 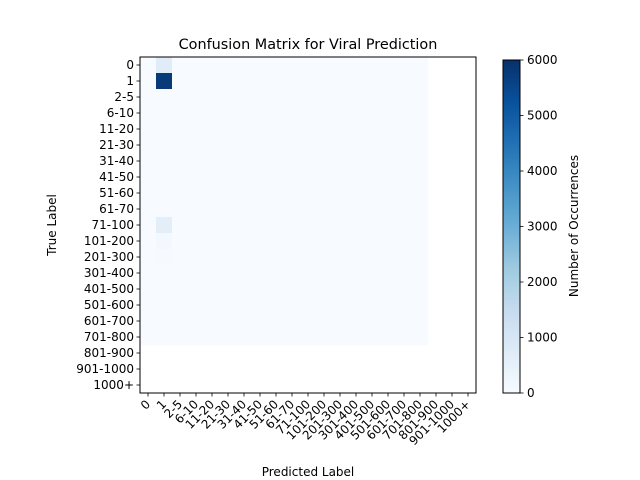 What do you see at coordinates (124, 97) in the screenshot?
I see `y-tick-label: 2-5` at bounding box center [124, 97].